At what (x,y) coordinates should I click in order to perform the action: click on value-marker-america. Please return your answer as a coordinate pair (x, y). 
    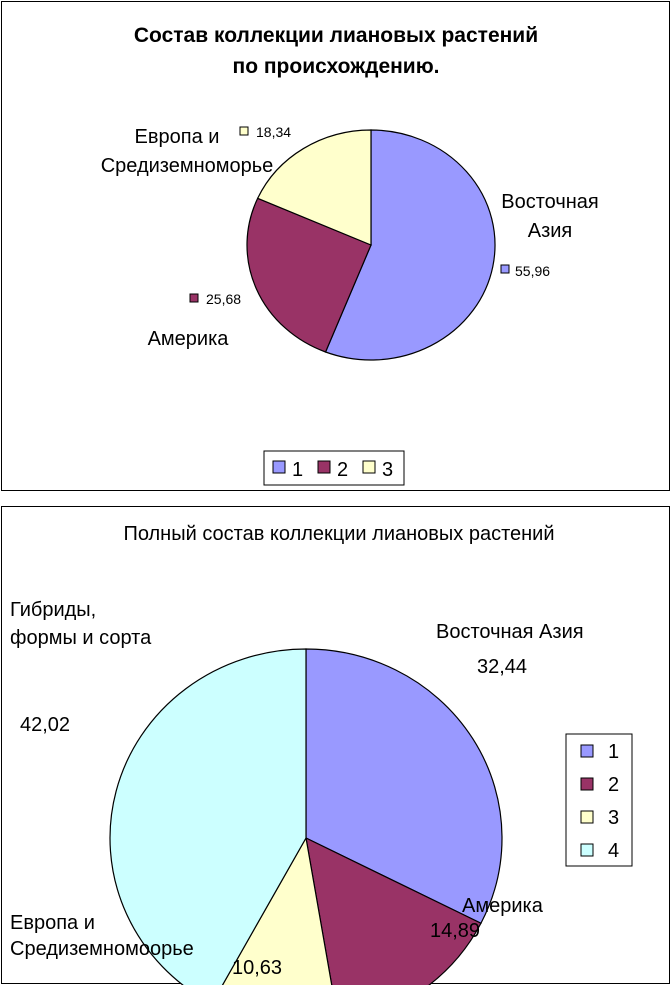
    Looking at the image, I should click on (194, 298).